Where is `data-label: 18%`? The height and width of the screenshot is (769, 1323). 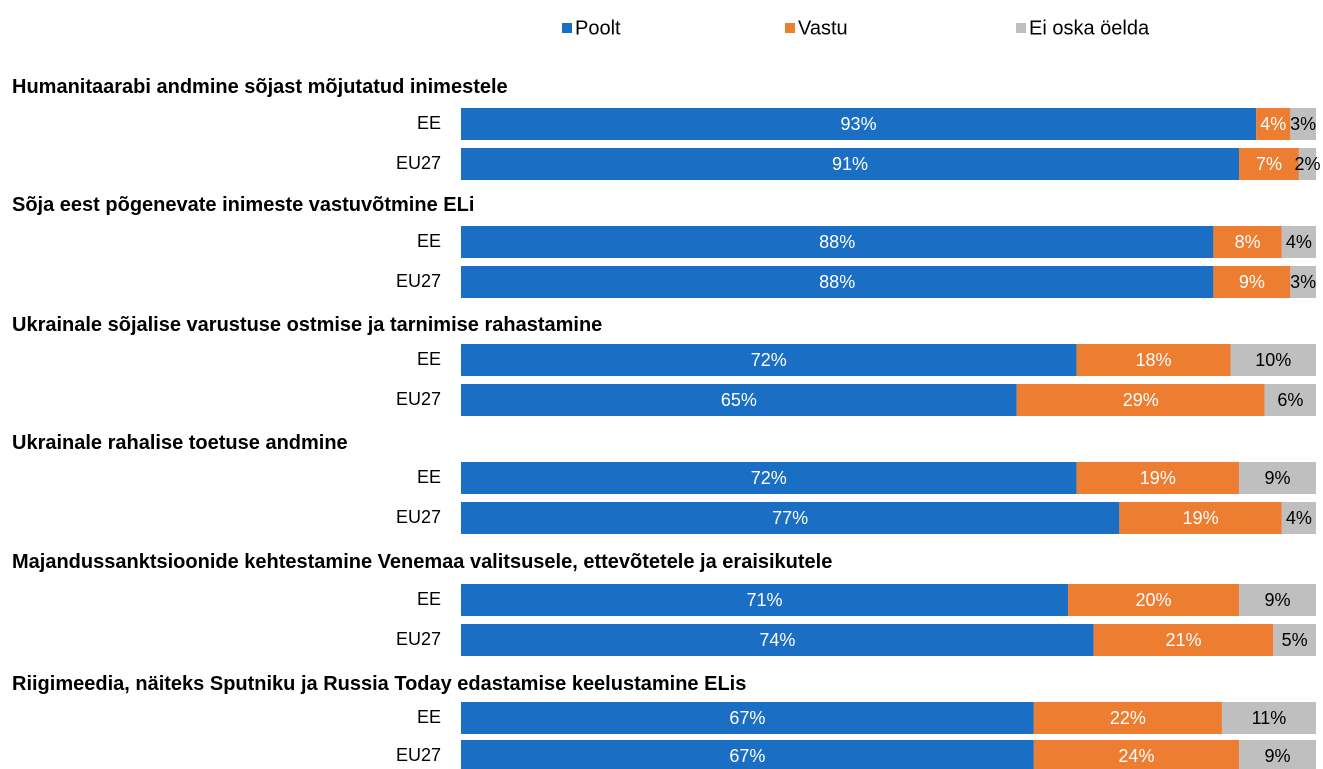 data-label: 18% is located at coordinates (1154, 360).